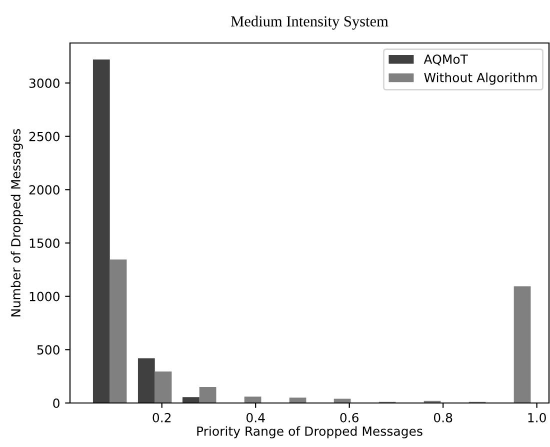 The height and width of the screenshot is (447, 550). Describe the element at coordinates (16, 222) in the screenshot. I see `y-axis-title: Number of Dropped Messages` at that location.